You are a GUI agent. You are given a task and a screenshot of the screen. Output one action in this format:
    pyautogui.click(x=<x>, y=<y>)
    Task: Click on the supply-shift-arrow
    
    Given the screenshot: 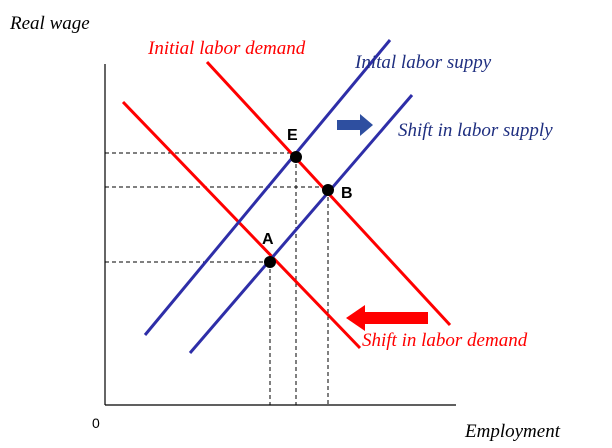 What is the action you would take?
    pyautogui.click(x=355, y=125)
    